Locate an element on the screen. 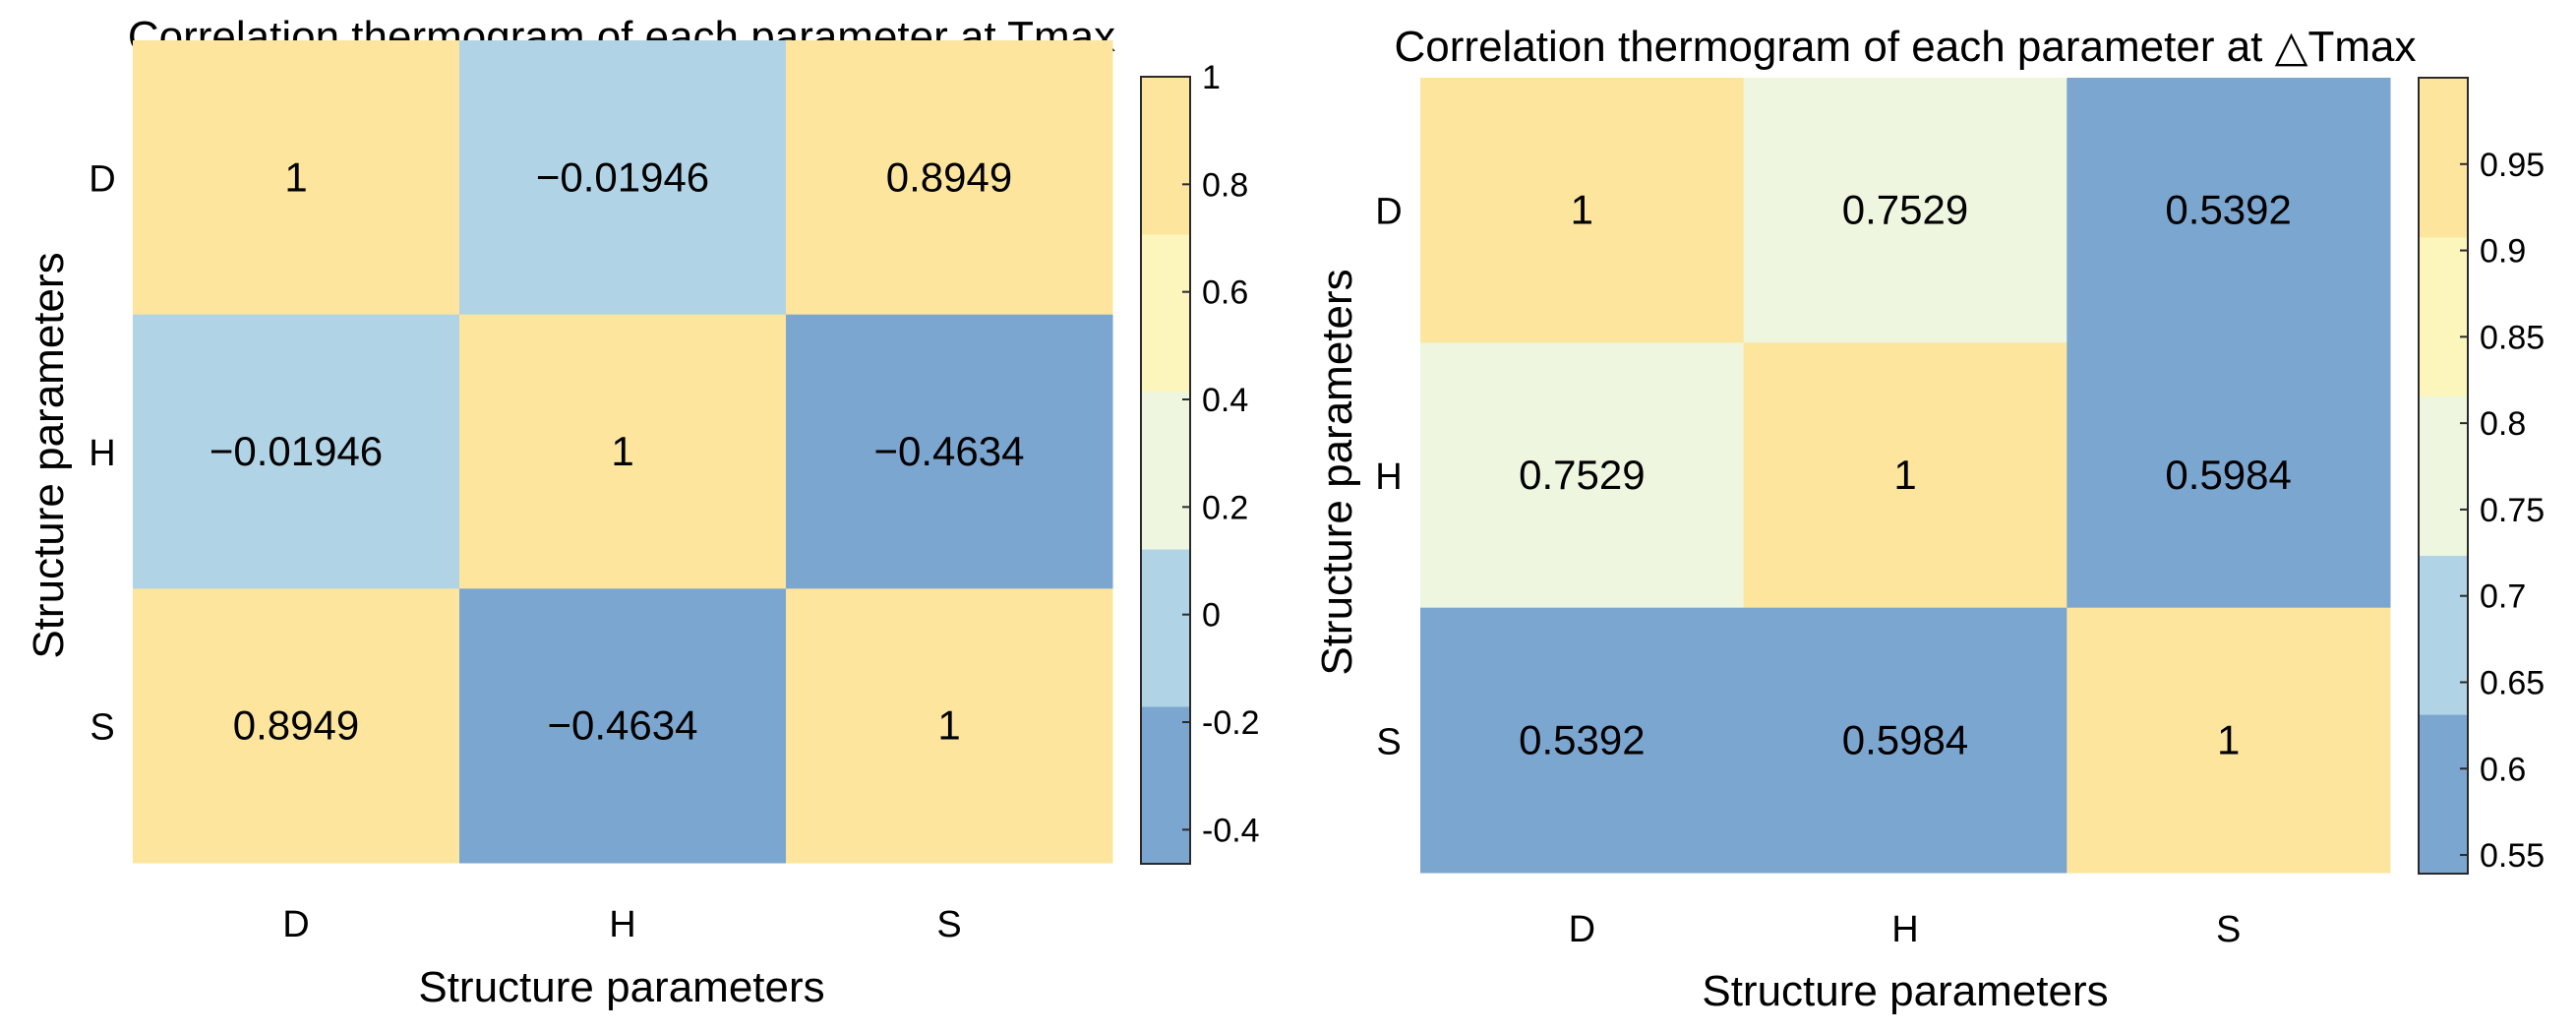 This screenshot has height=1033, width=2576. colorbar-tick-label: -0.2 is located at coordinates (1231, 723).